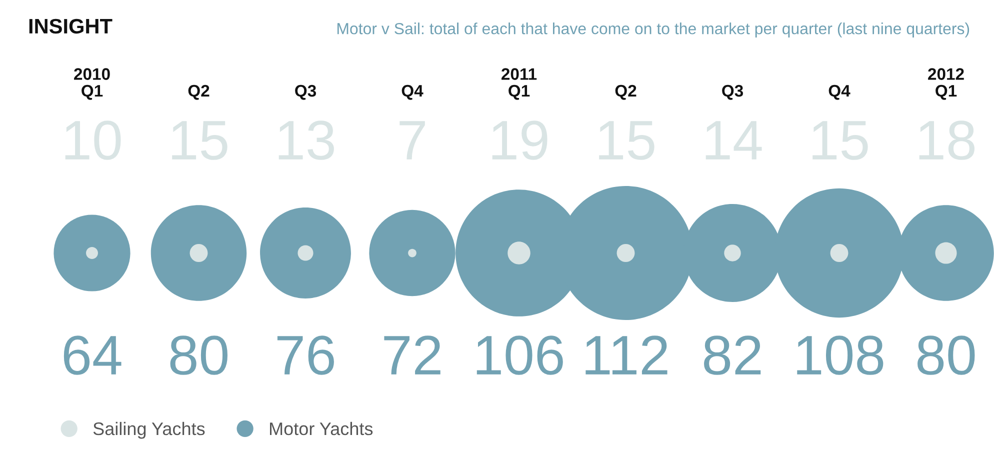  Describe the element at coordinates (93, 355) in the screenshot. I see `data-label: 64` at that location.